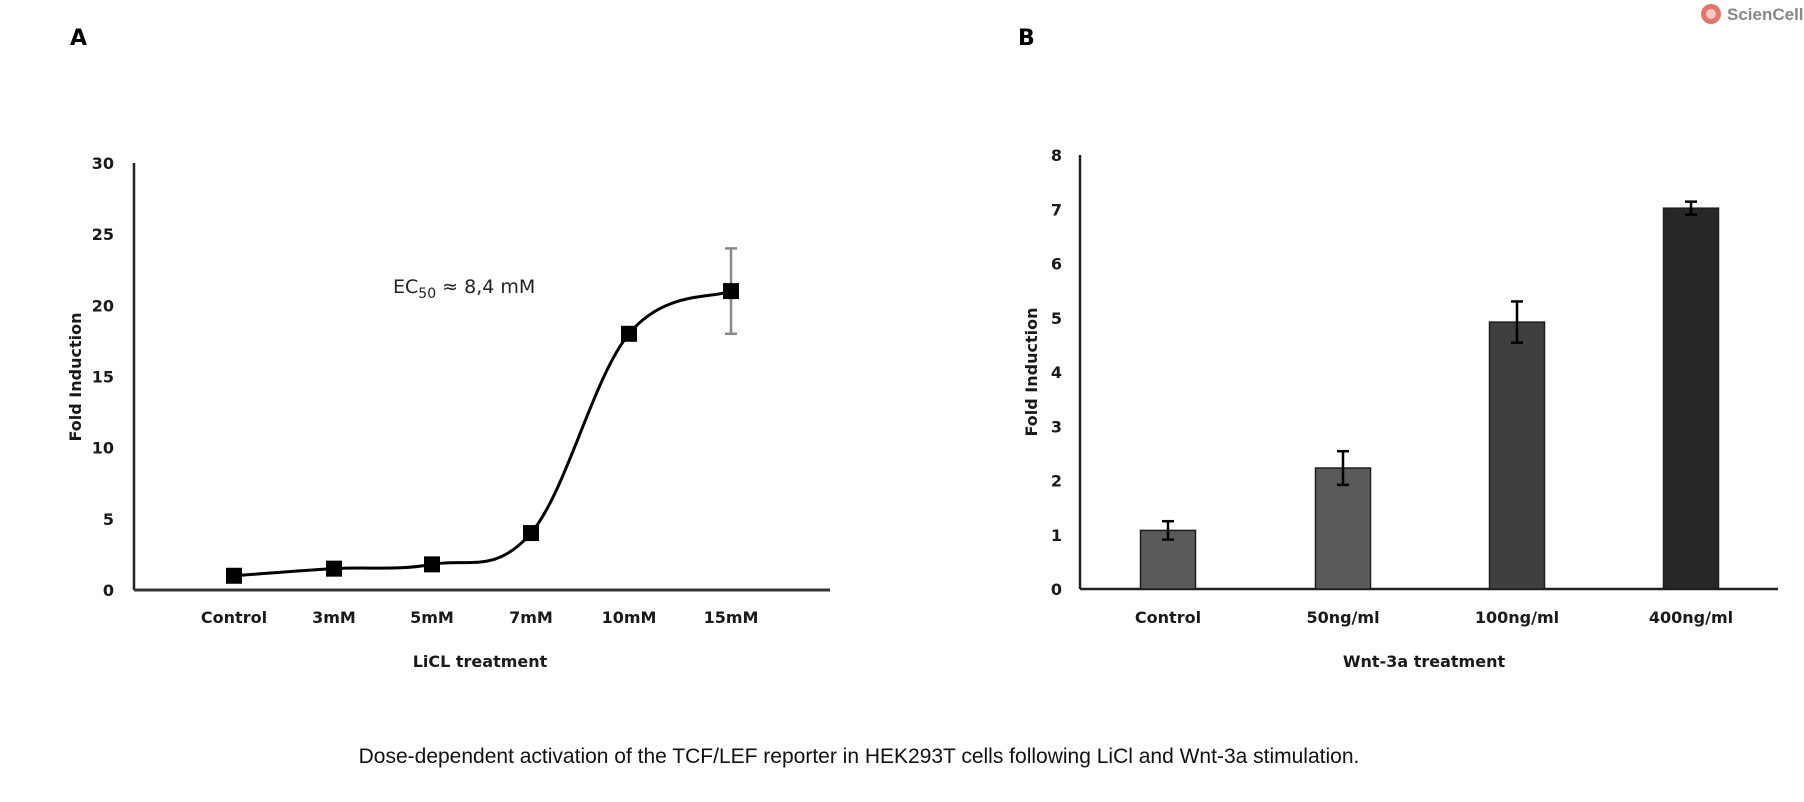  I want to click on chart-a-x-title: LiCL treatment, so click(480, 661).